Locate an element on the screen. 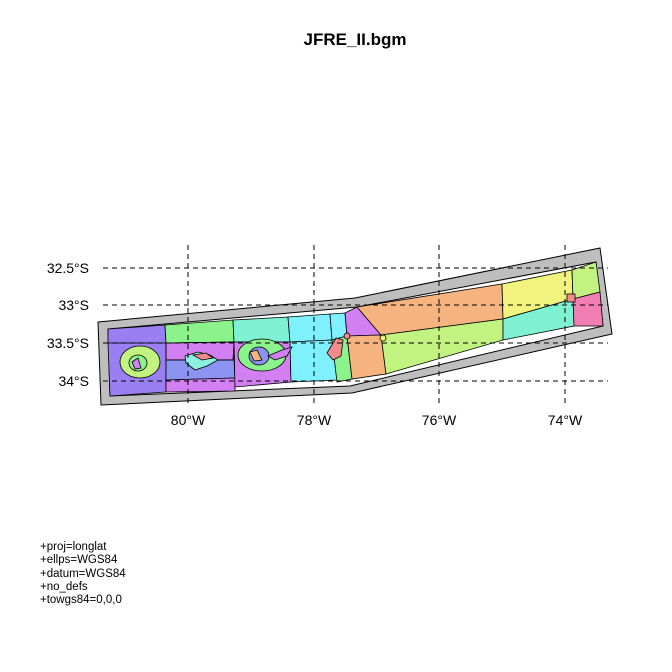  lon-label: 80°W is located at coordinates (188, 420).